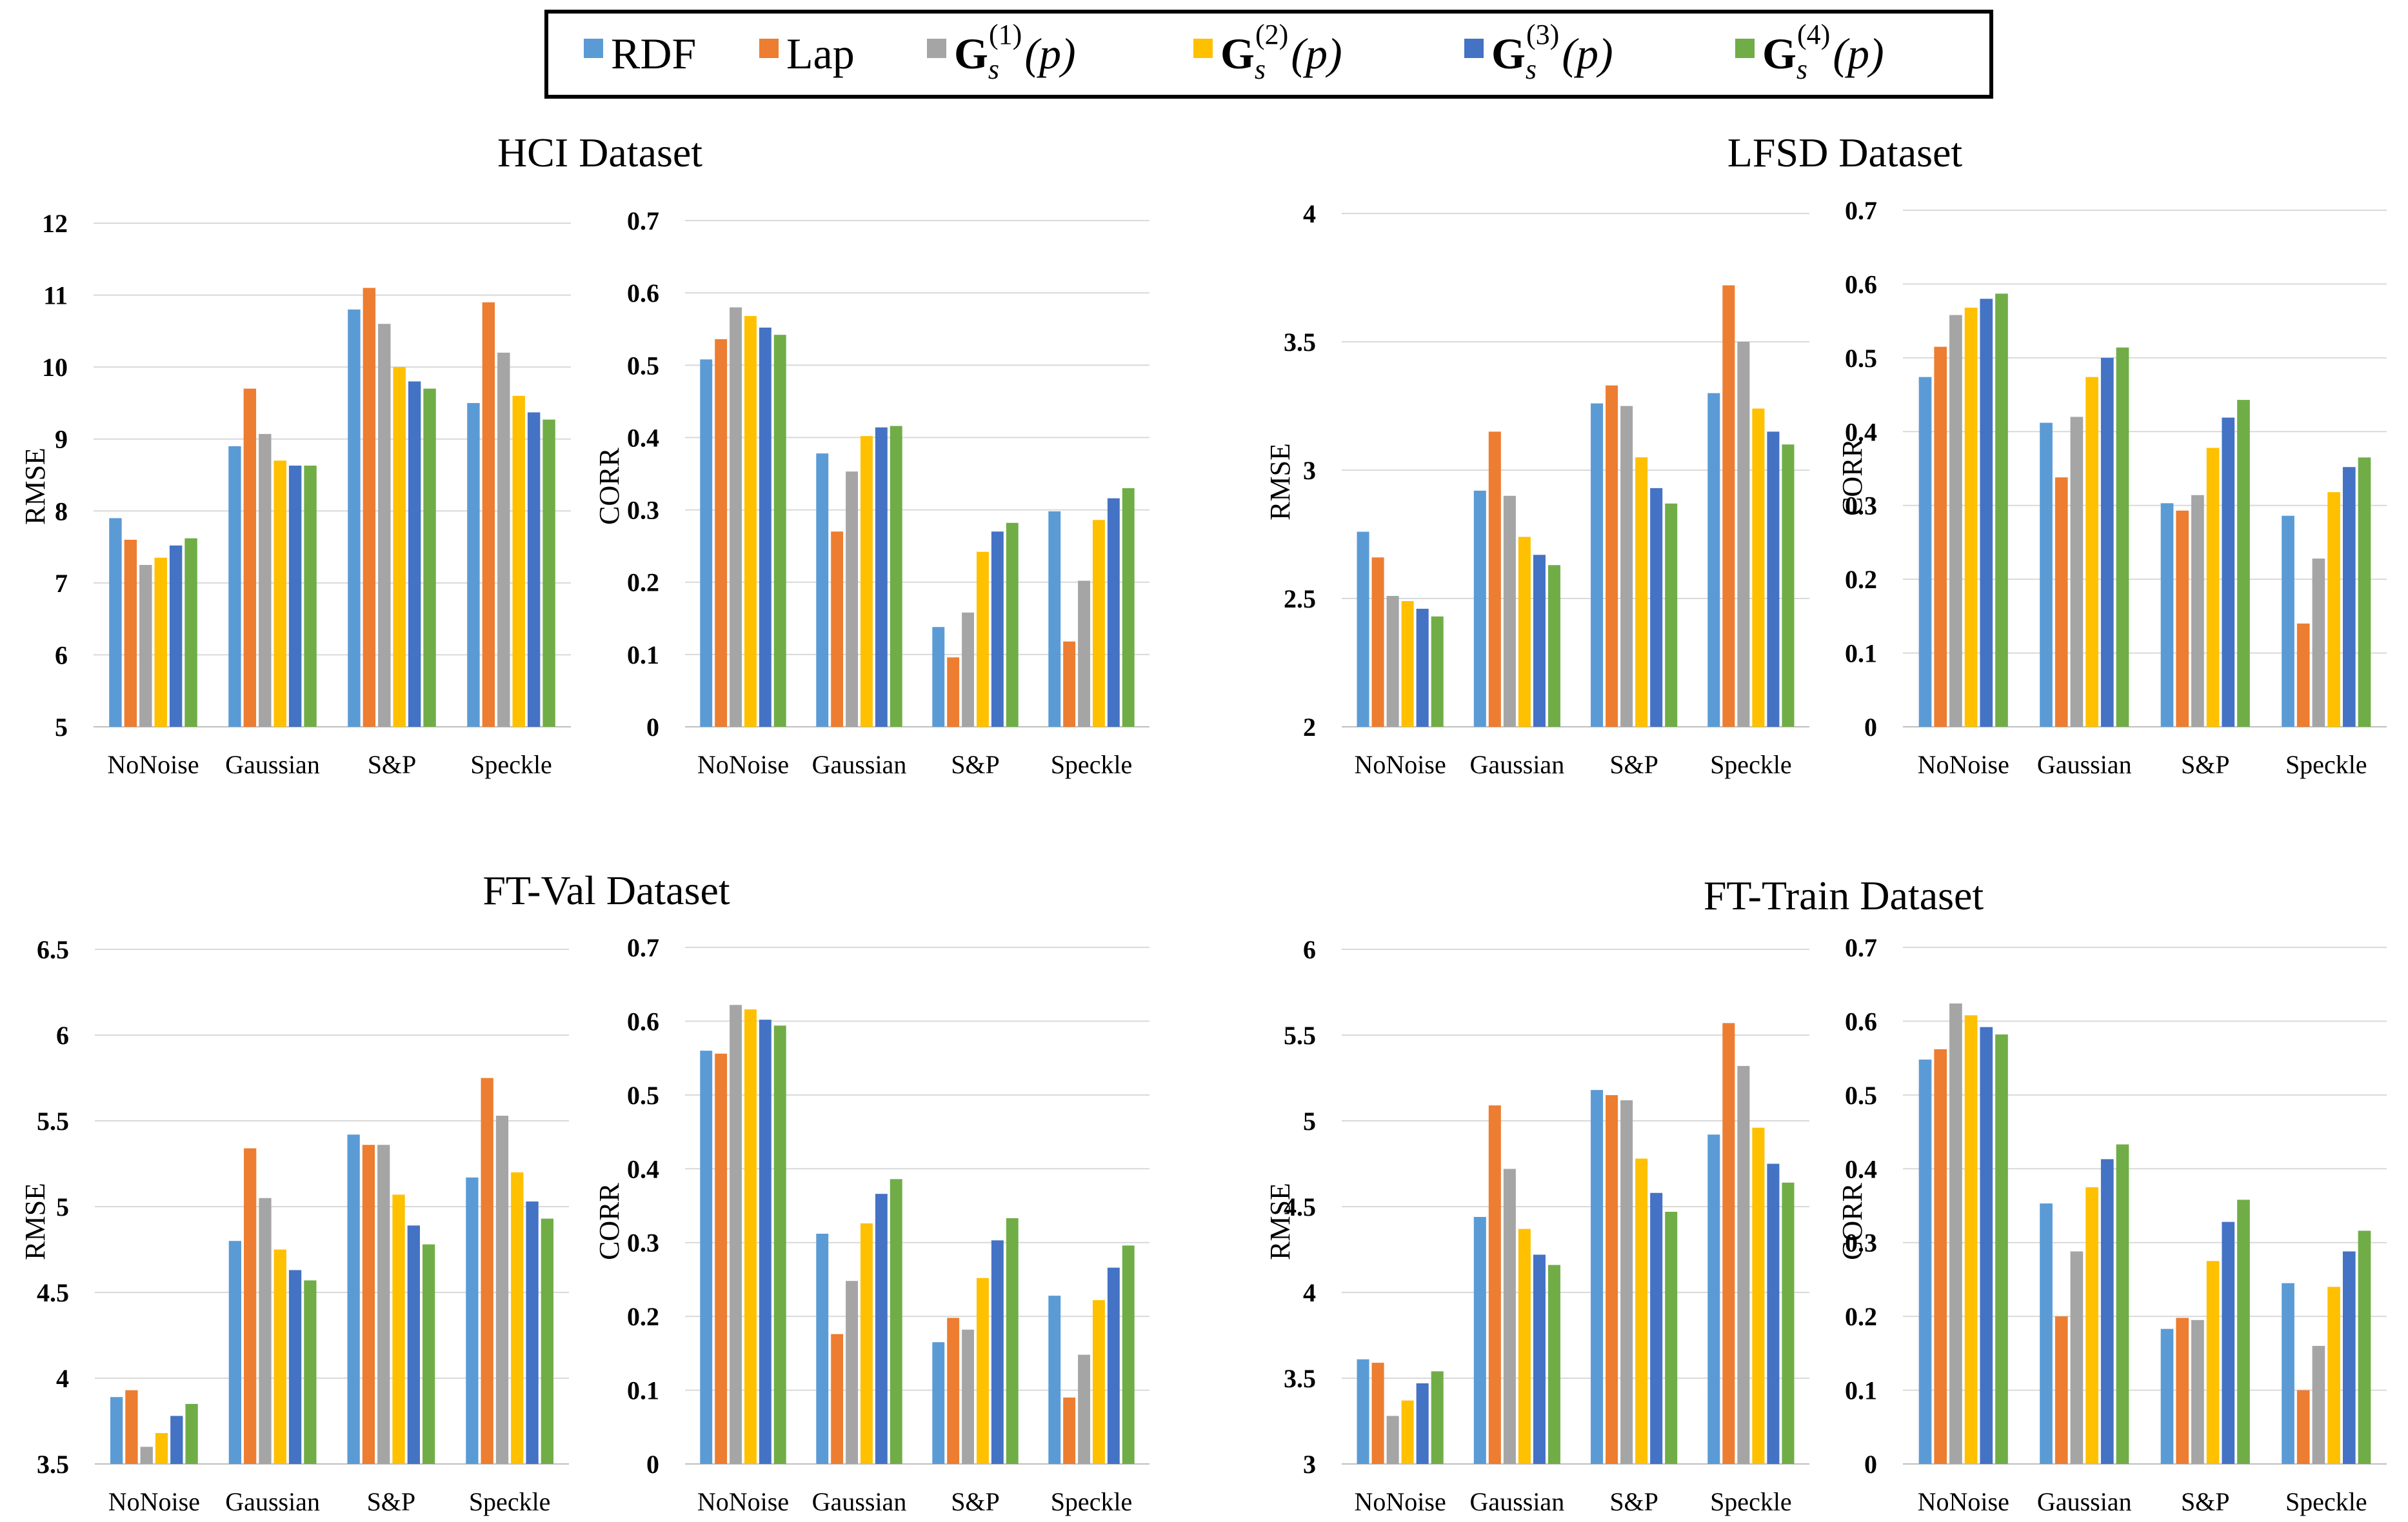  I want to click on y-tick-label: 0.1, so click(643, 654).